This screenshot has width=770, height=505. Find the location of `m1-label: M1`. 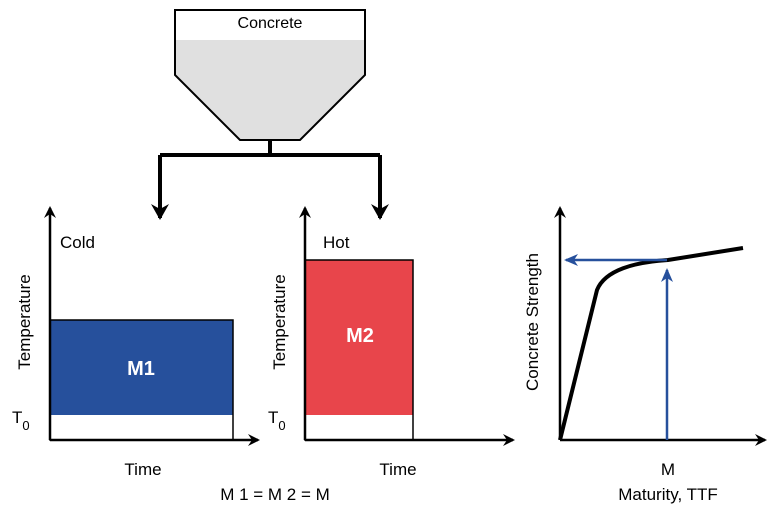

m1-label: M1 is located at coordinates (141, 369).